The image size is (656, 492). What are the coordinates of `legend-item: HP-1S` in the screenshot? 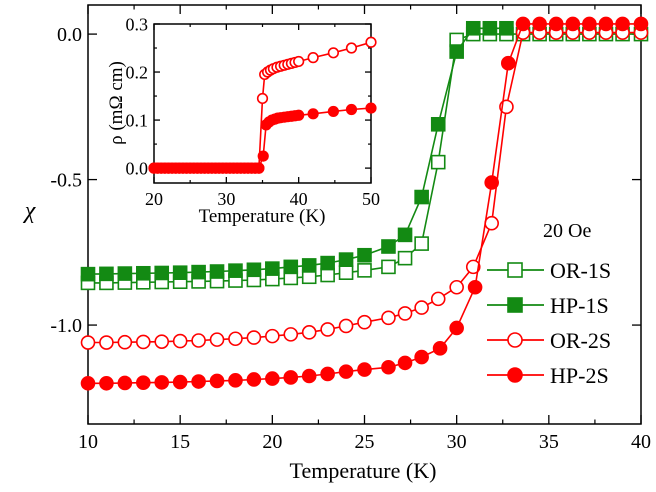 It's located at (548, 305).